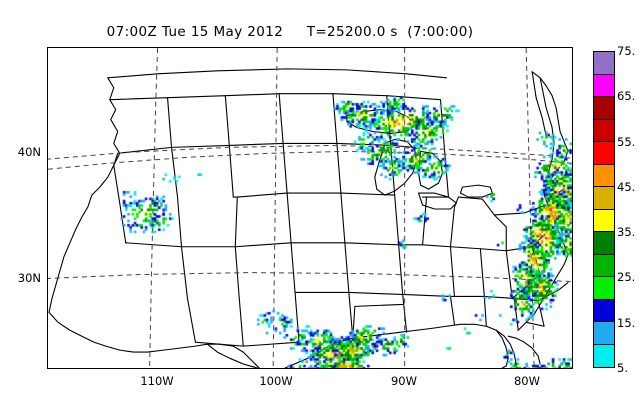 Image resolution: width=640 pixels, height=400 pixels. What do you see at coordinates (276, 381) in the screenshot?
I see `x-tick-100W: 100W` at bounding box center [276, 381].